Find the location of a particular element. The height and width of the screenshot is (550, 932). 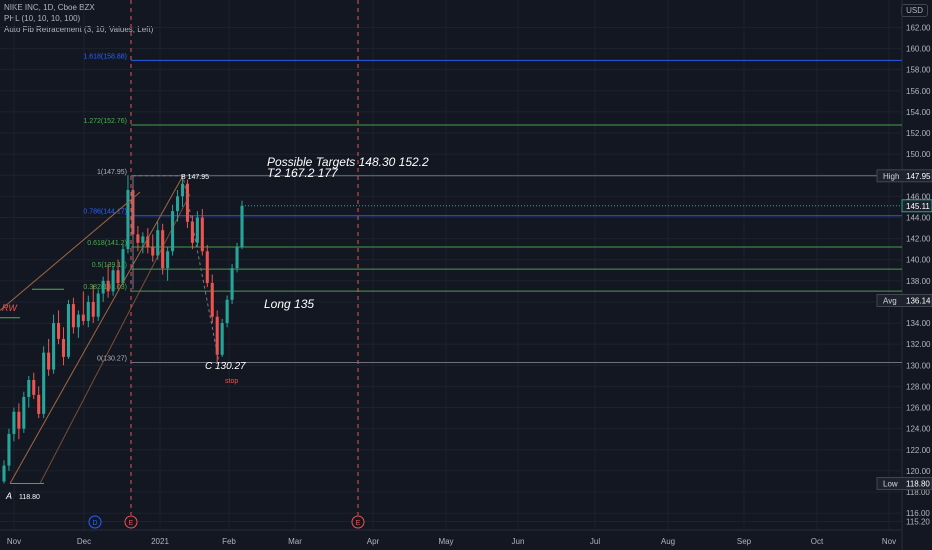

y-tick-label: 124.00 is located at coordinates (918, 429).